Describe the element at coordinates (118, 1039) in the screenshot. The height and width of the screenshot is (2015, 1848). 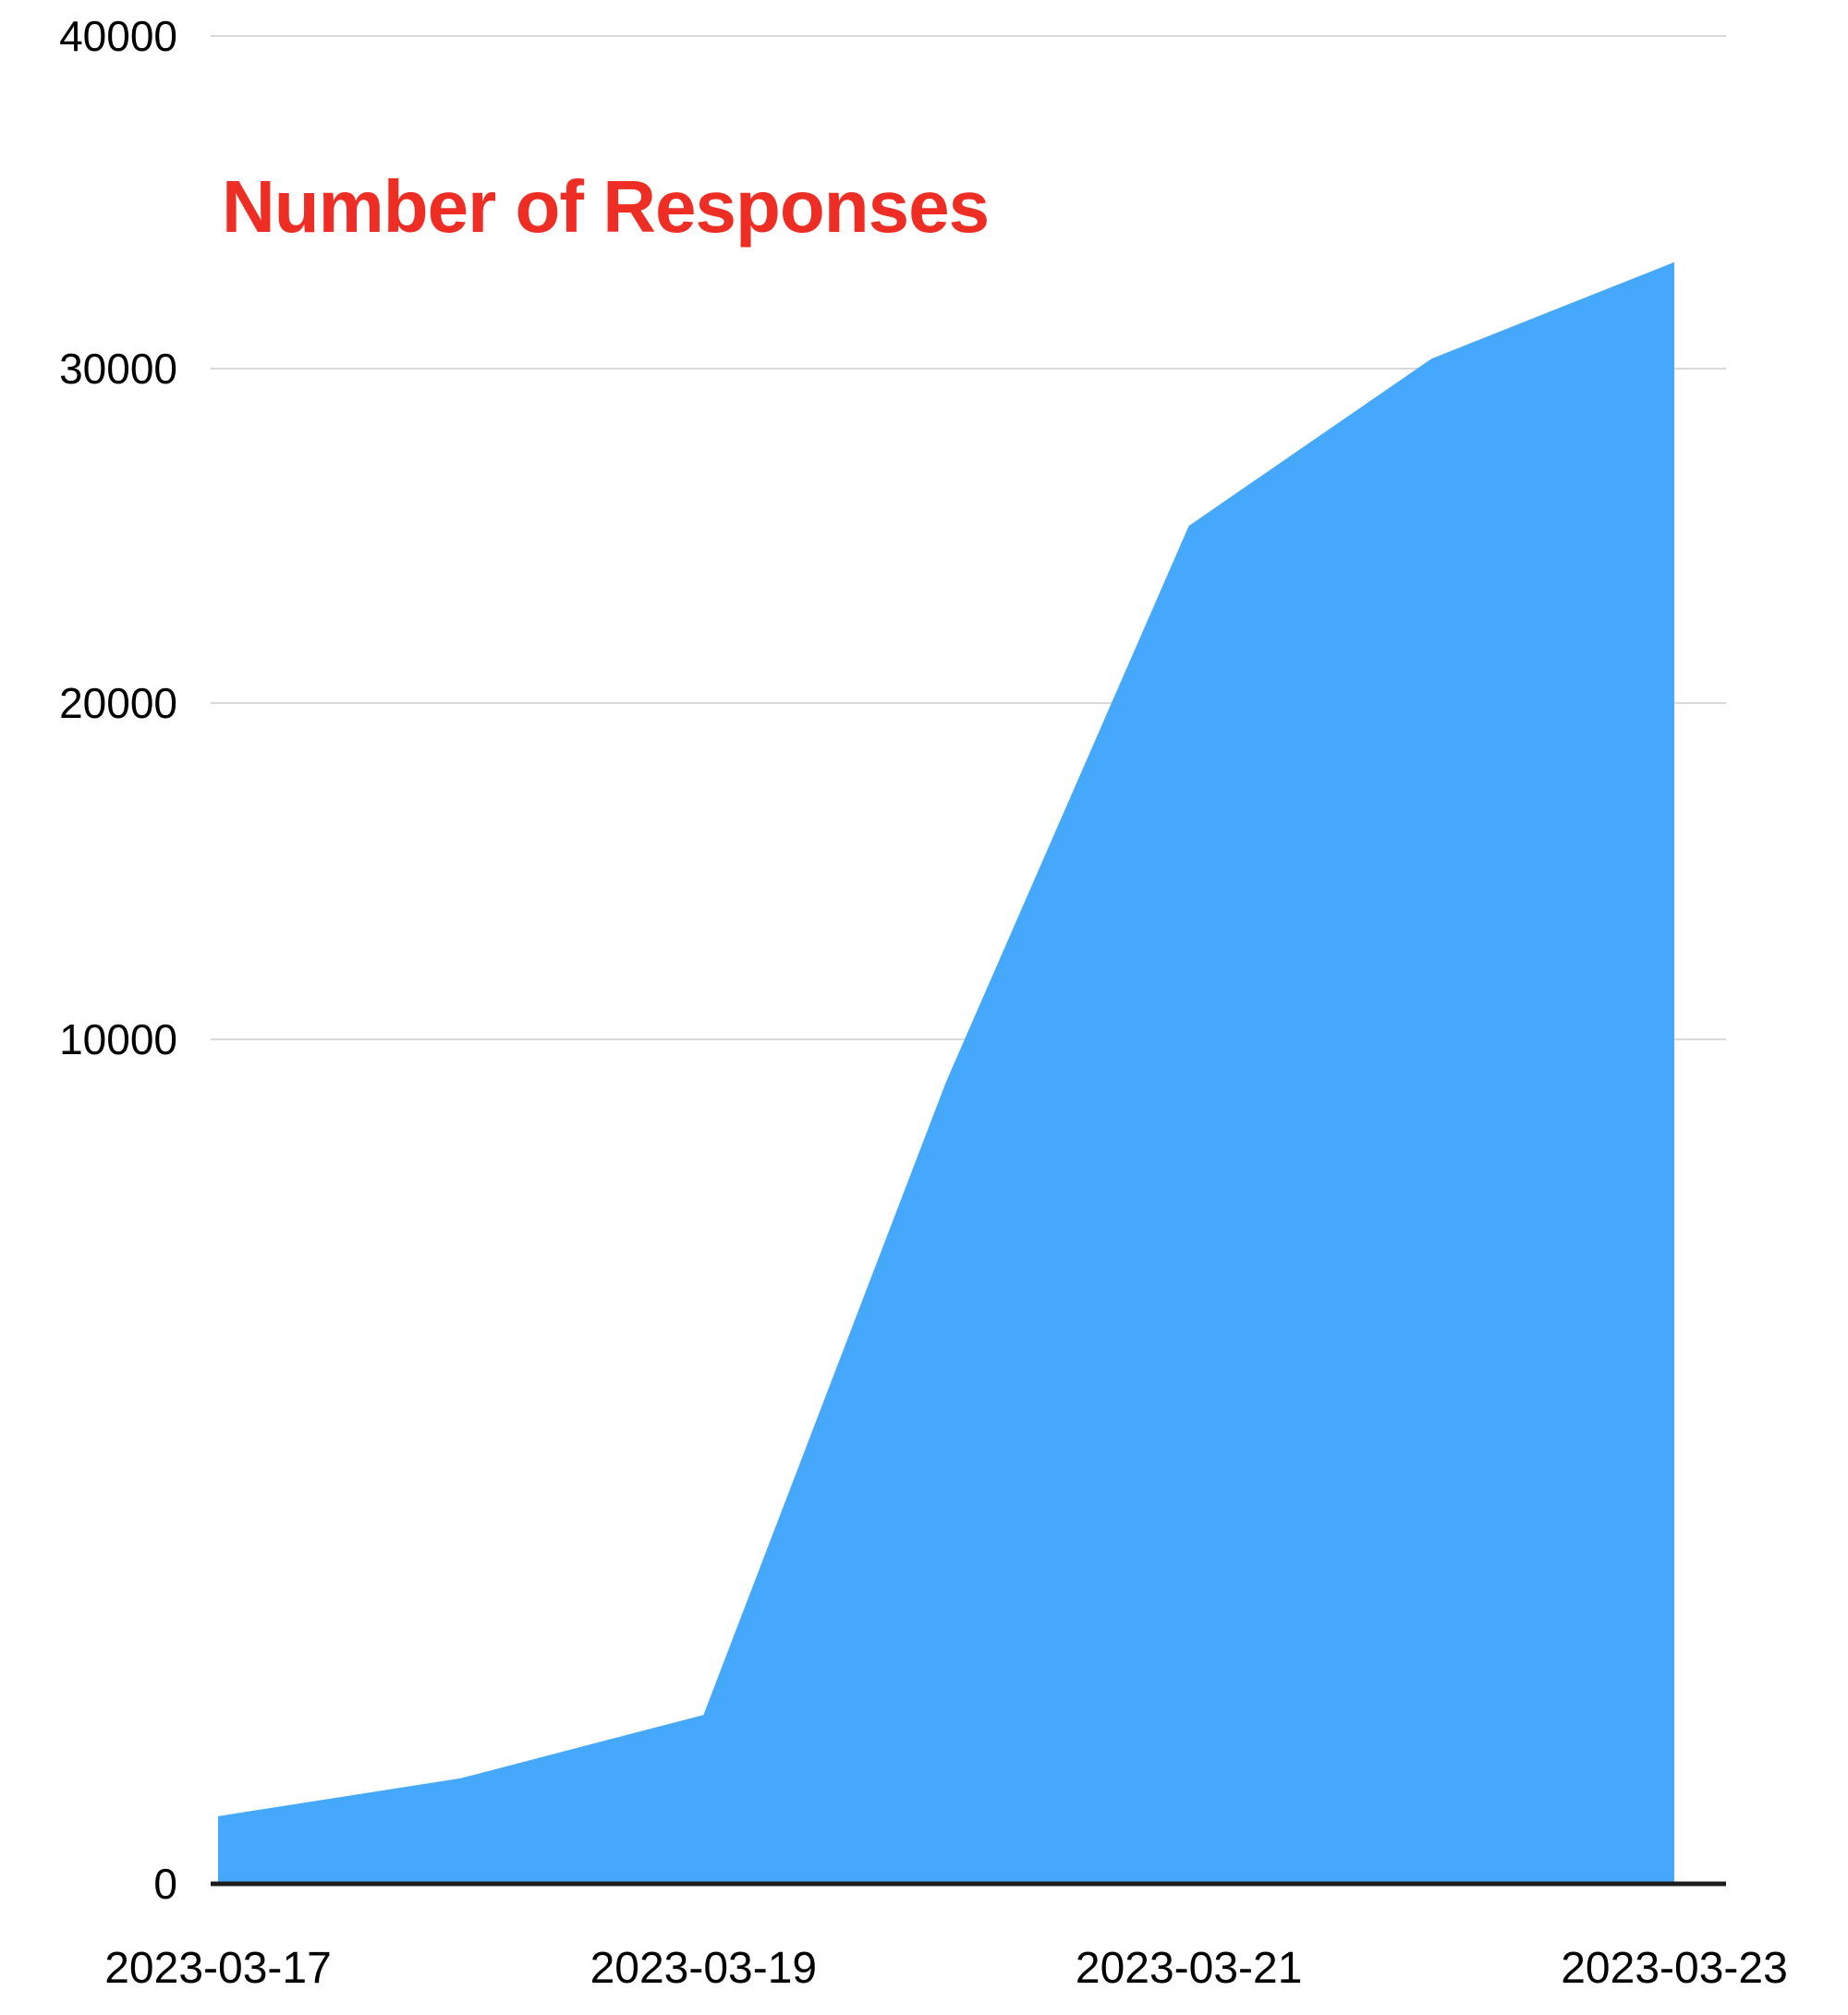
I see `y-tick-label: 10000` at that location.